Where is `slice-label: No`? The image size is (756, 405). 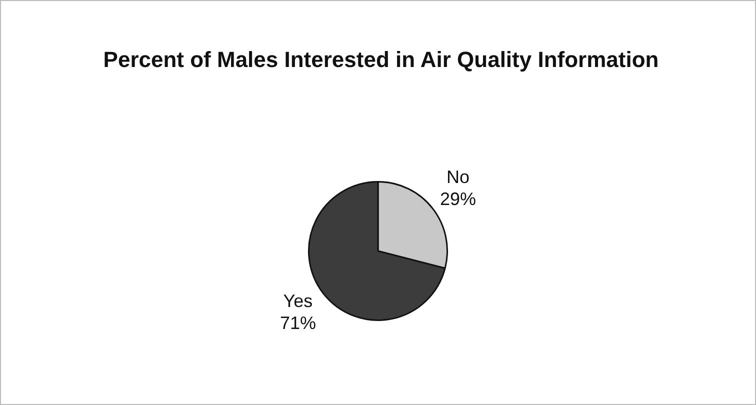
slice-label: No is located at coordinates (458, 176).